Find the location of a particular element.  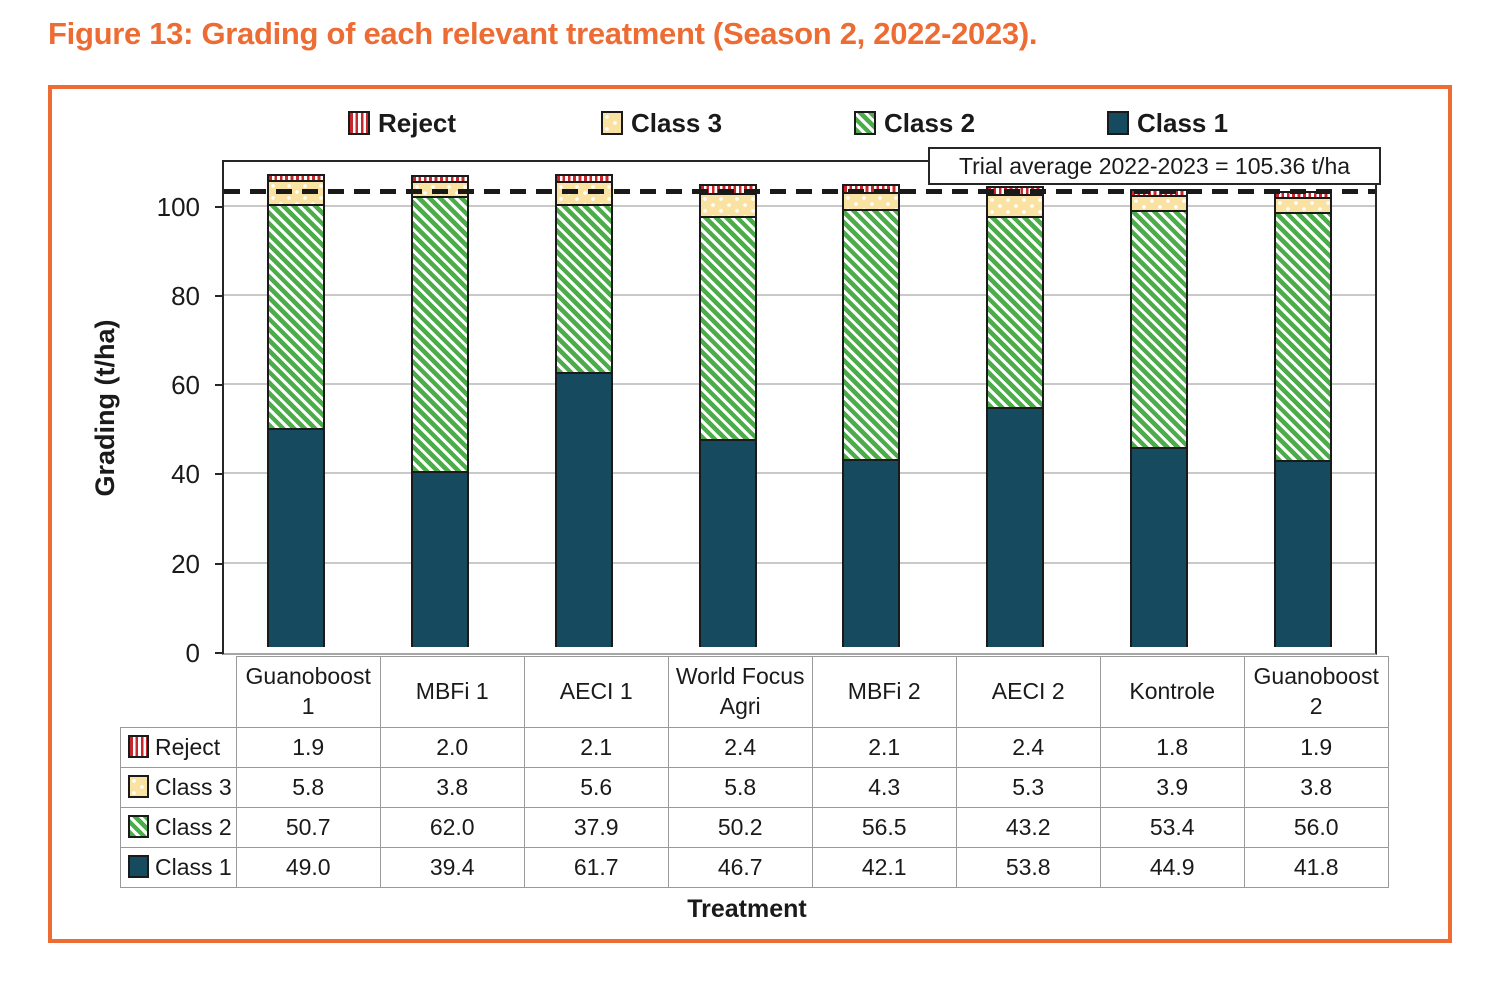

table-value-class2: 53.4 is located at coordinates (1172, 827).